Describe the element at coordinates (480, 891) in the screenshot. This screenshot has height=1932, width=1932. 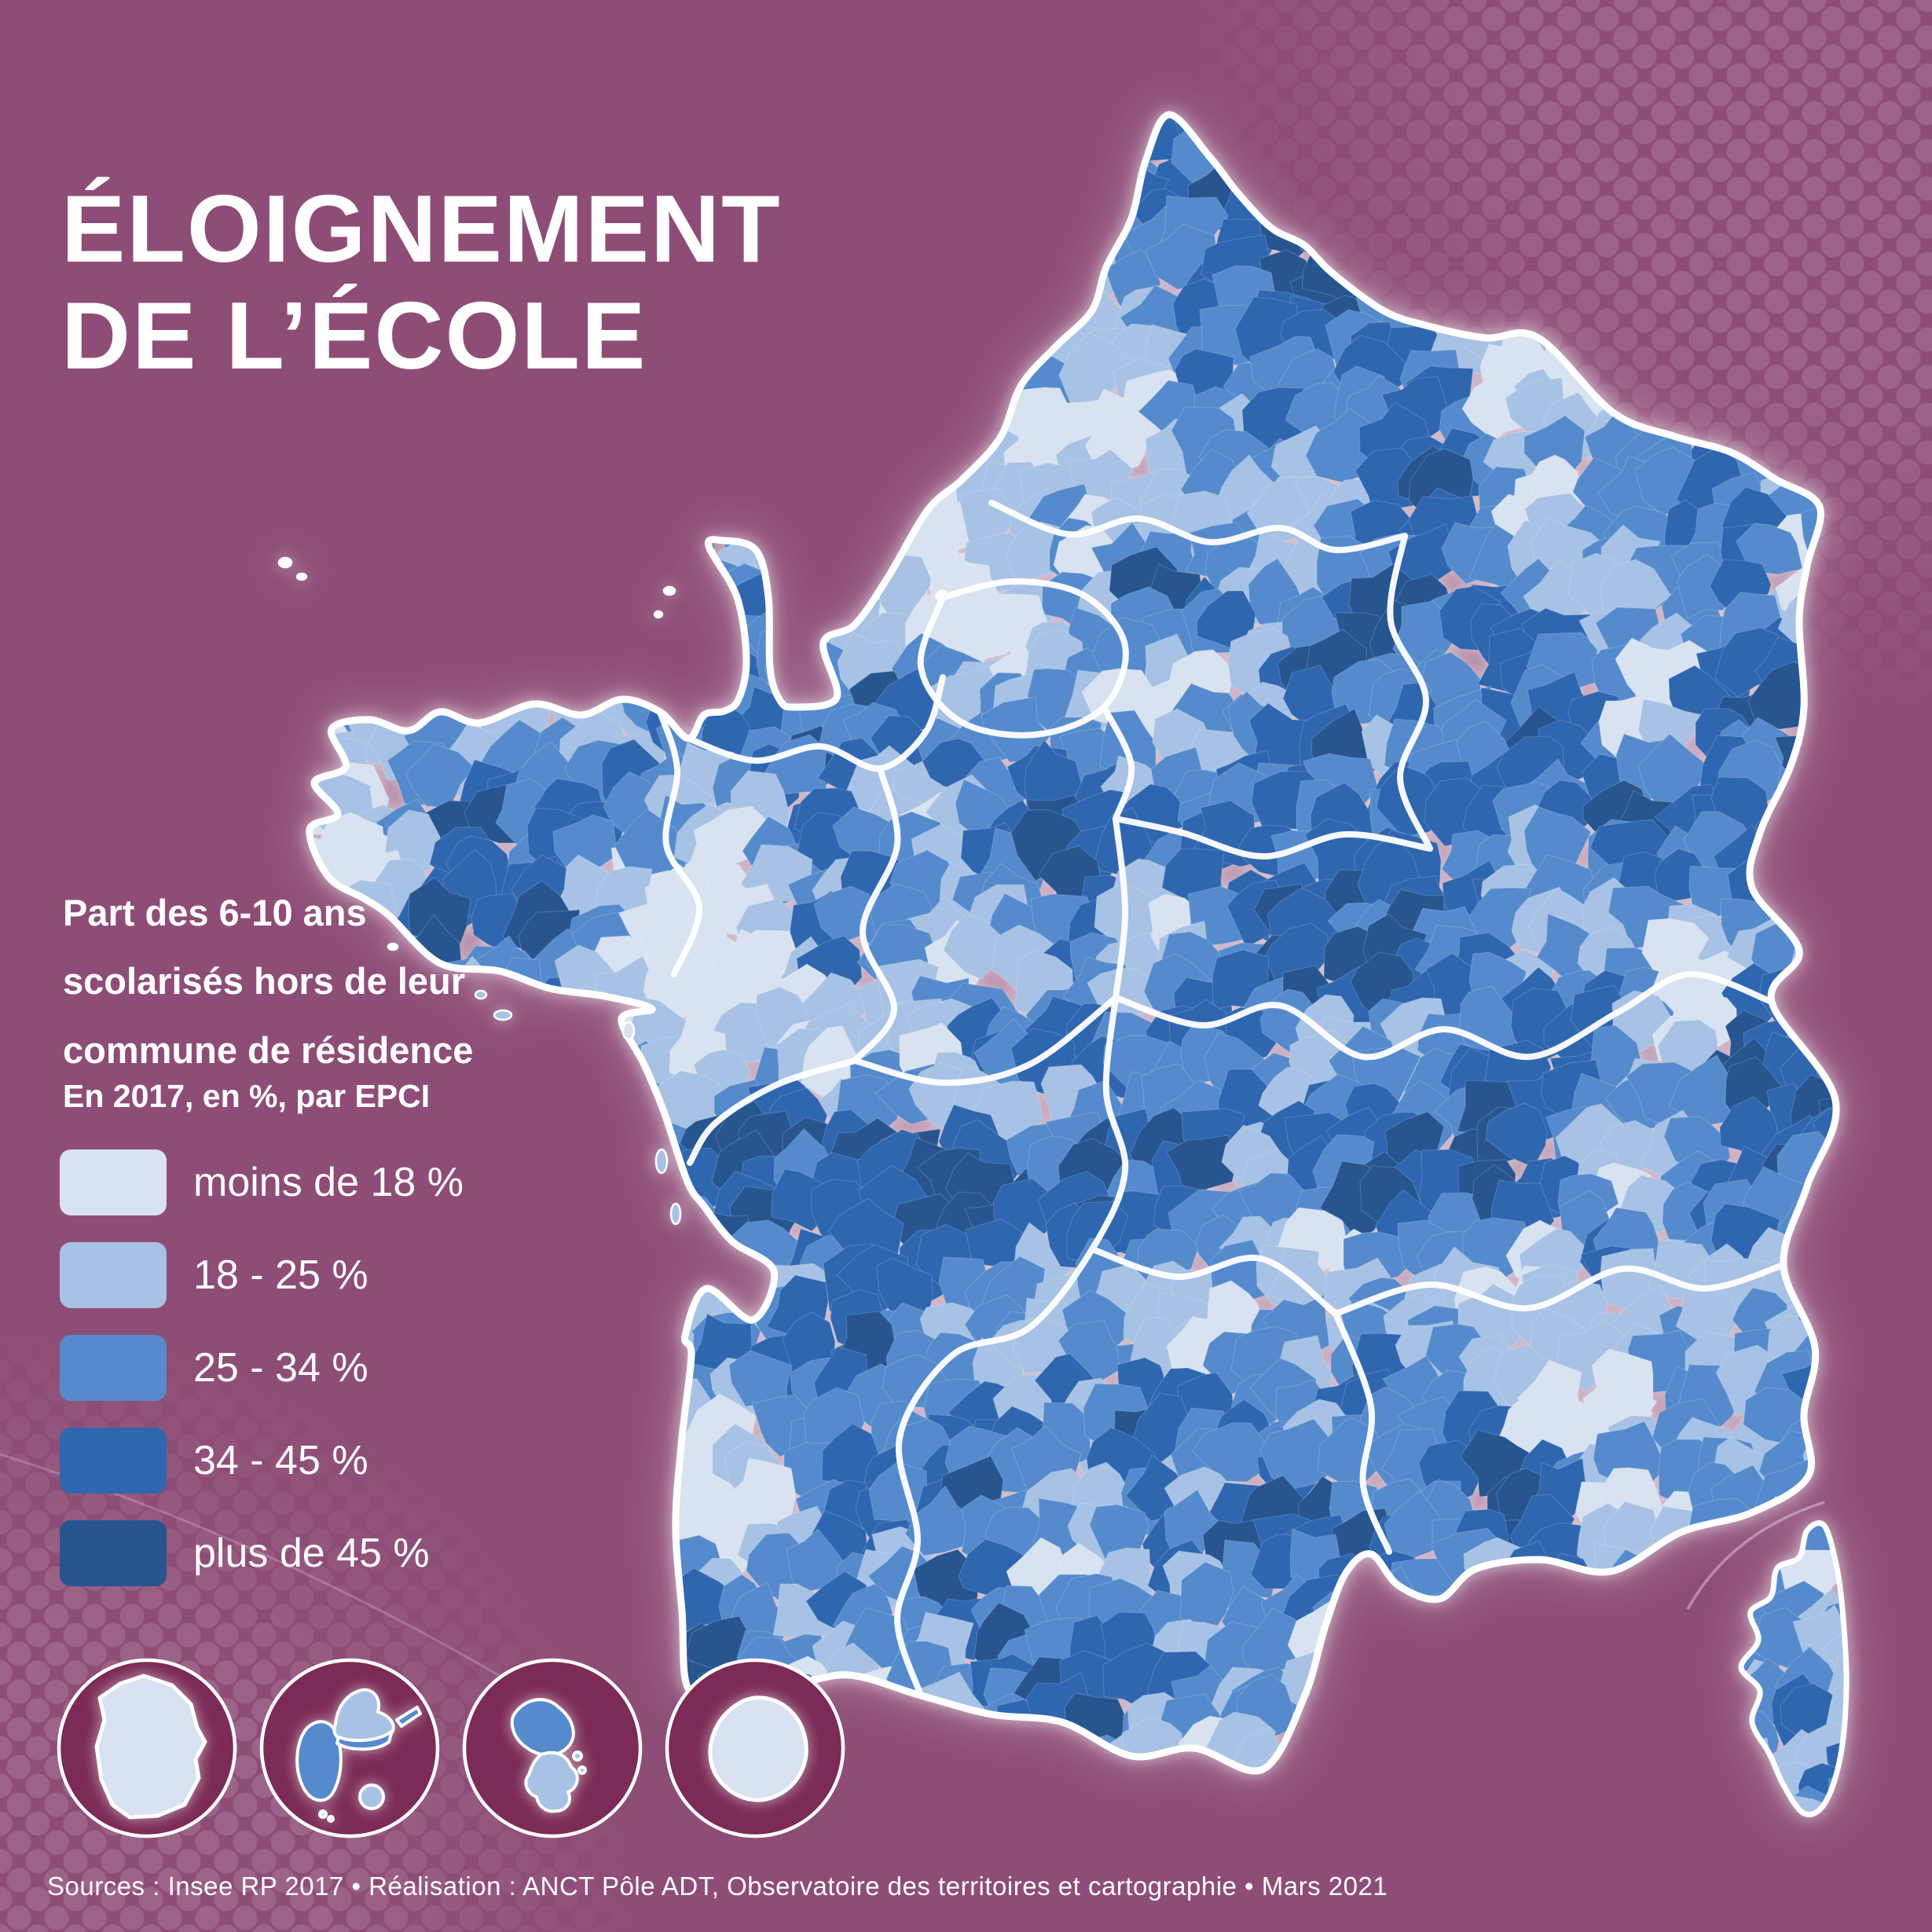
I see `coastal-islets` at that location.